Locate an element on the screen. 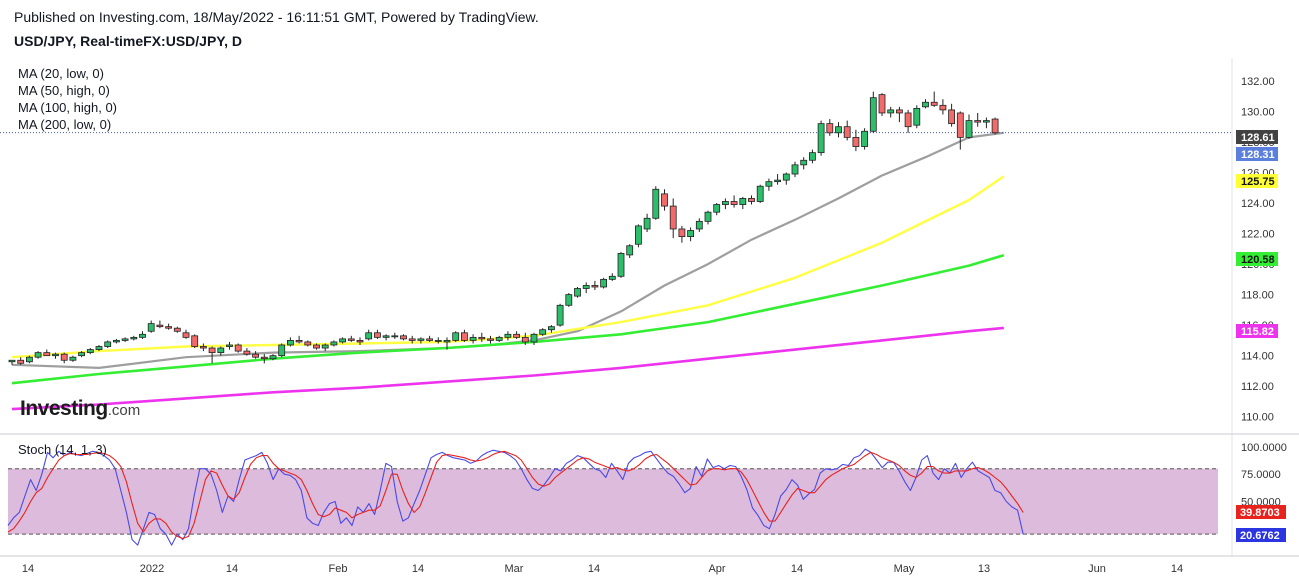 The height and width of the screenshot is (580, 1299). stoch-label-text: 39.8703 is located at coordinates (1260, 513).